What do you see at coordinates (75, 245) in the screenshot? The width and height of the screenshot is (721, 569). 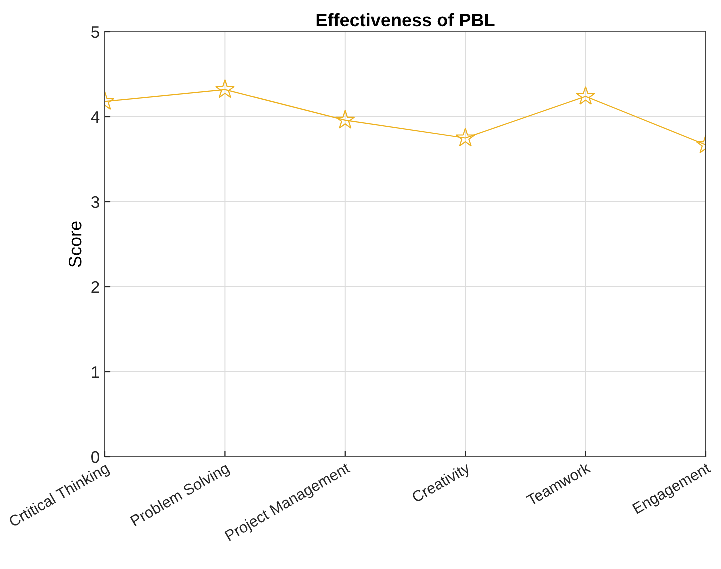 I see `y-axis-title: Score` at bounding box center [75, 245].